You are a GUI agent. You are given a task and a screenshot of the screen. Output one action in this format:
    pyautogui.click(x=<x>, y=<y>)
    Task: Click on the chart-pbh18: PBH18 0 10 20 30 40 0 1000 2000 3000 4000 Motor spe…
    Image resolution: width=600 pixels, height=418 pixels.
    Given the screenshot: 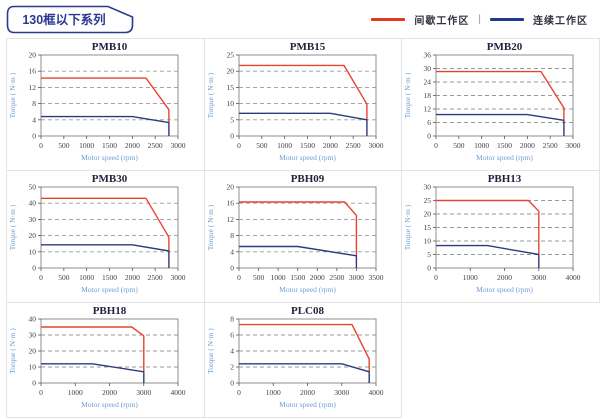 What is the action you would take?
    pyautogui.click(x=97, y=357)
    